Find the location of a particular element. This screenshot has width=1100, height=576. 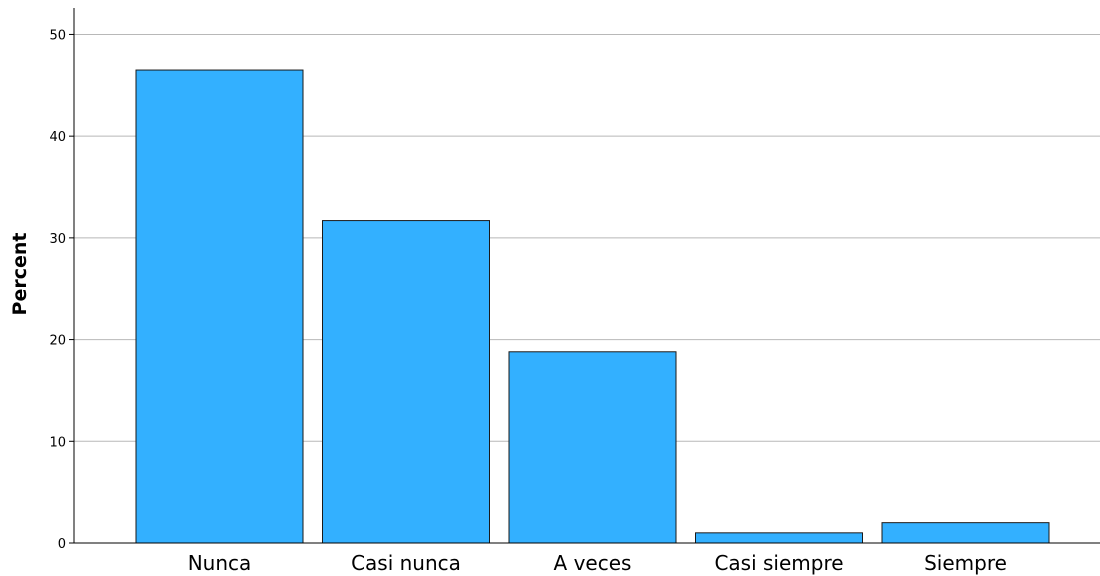

y-tick-label: 0 is located at coordinates (62, 544).